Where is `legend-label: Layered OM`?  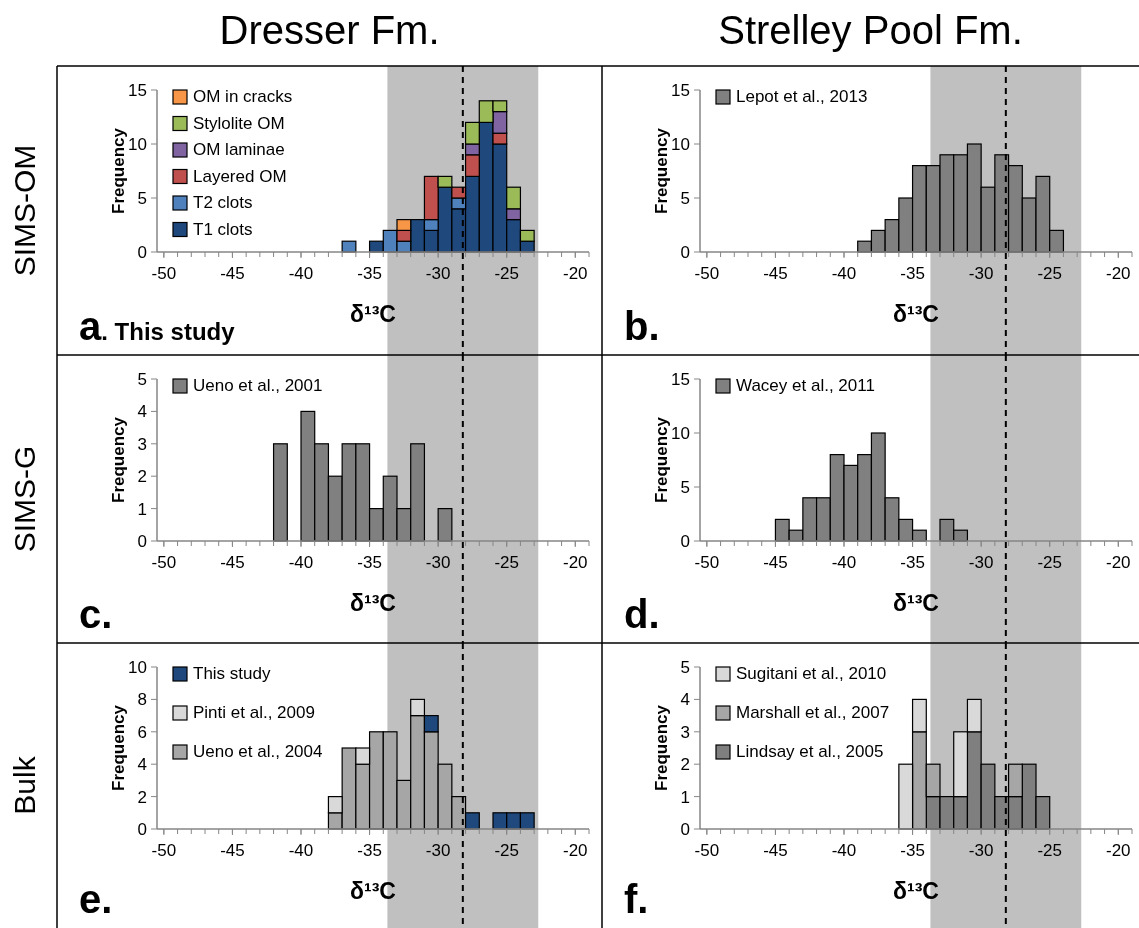 legend-label: Layered OM is located at coordinates (240, 176).